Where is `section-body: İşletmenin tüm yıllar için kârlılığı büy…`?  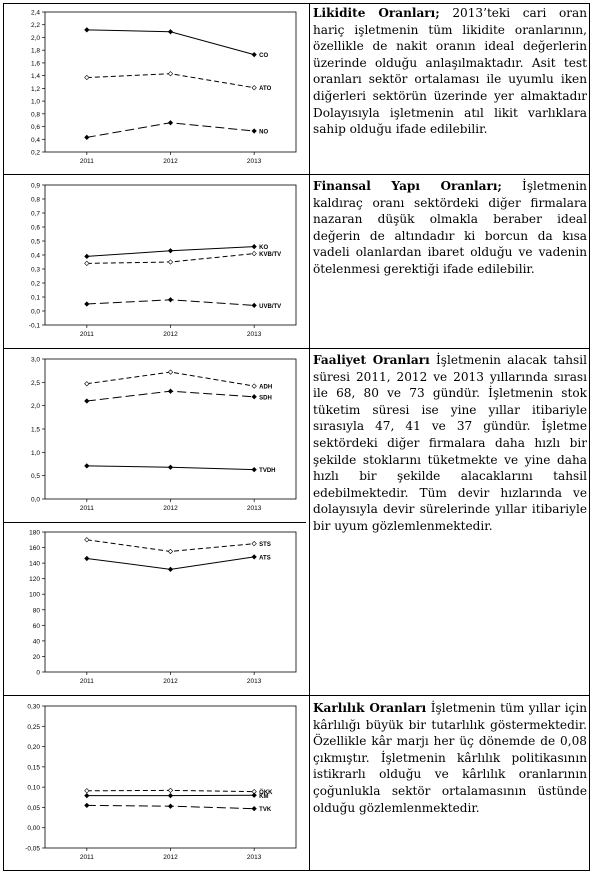 section-body: İşletmenin tüm yıllar için kârlılığı büy… is located at coordinates (450, 758).